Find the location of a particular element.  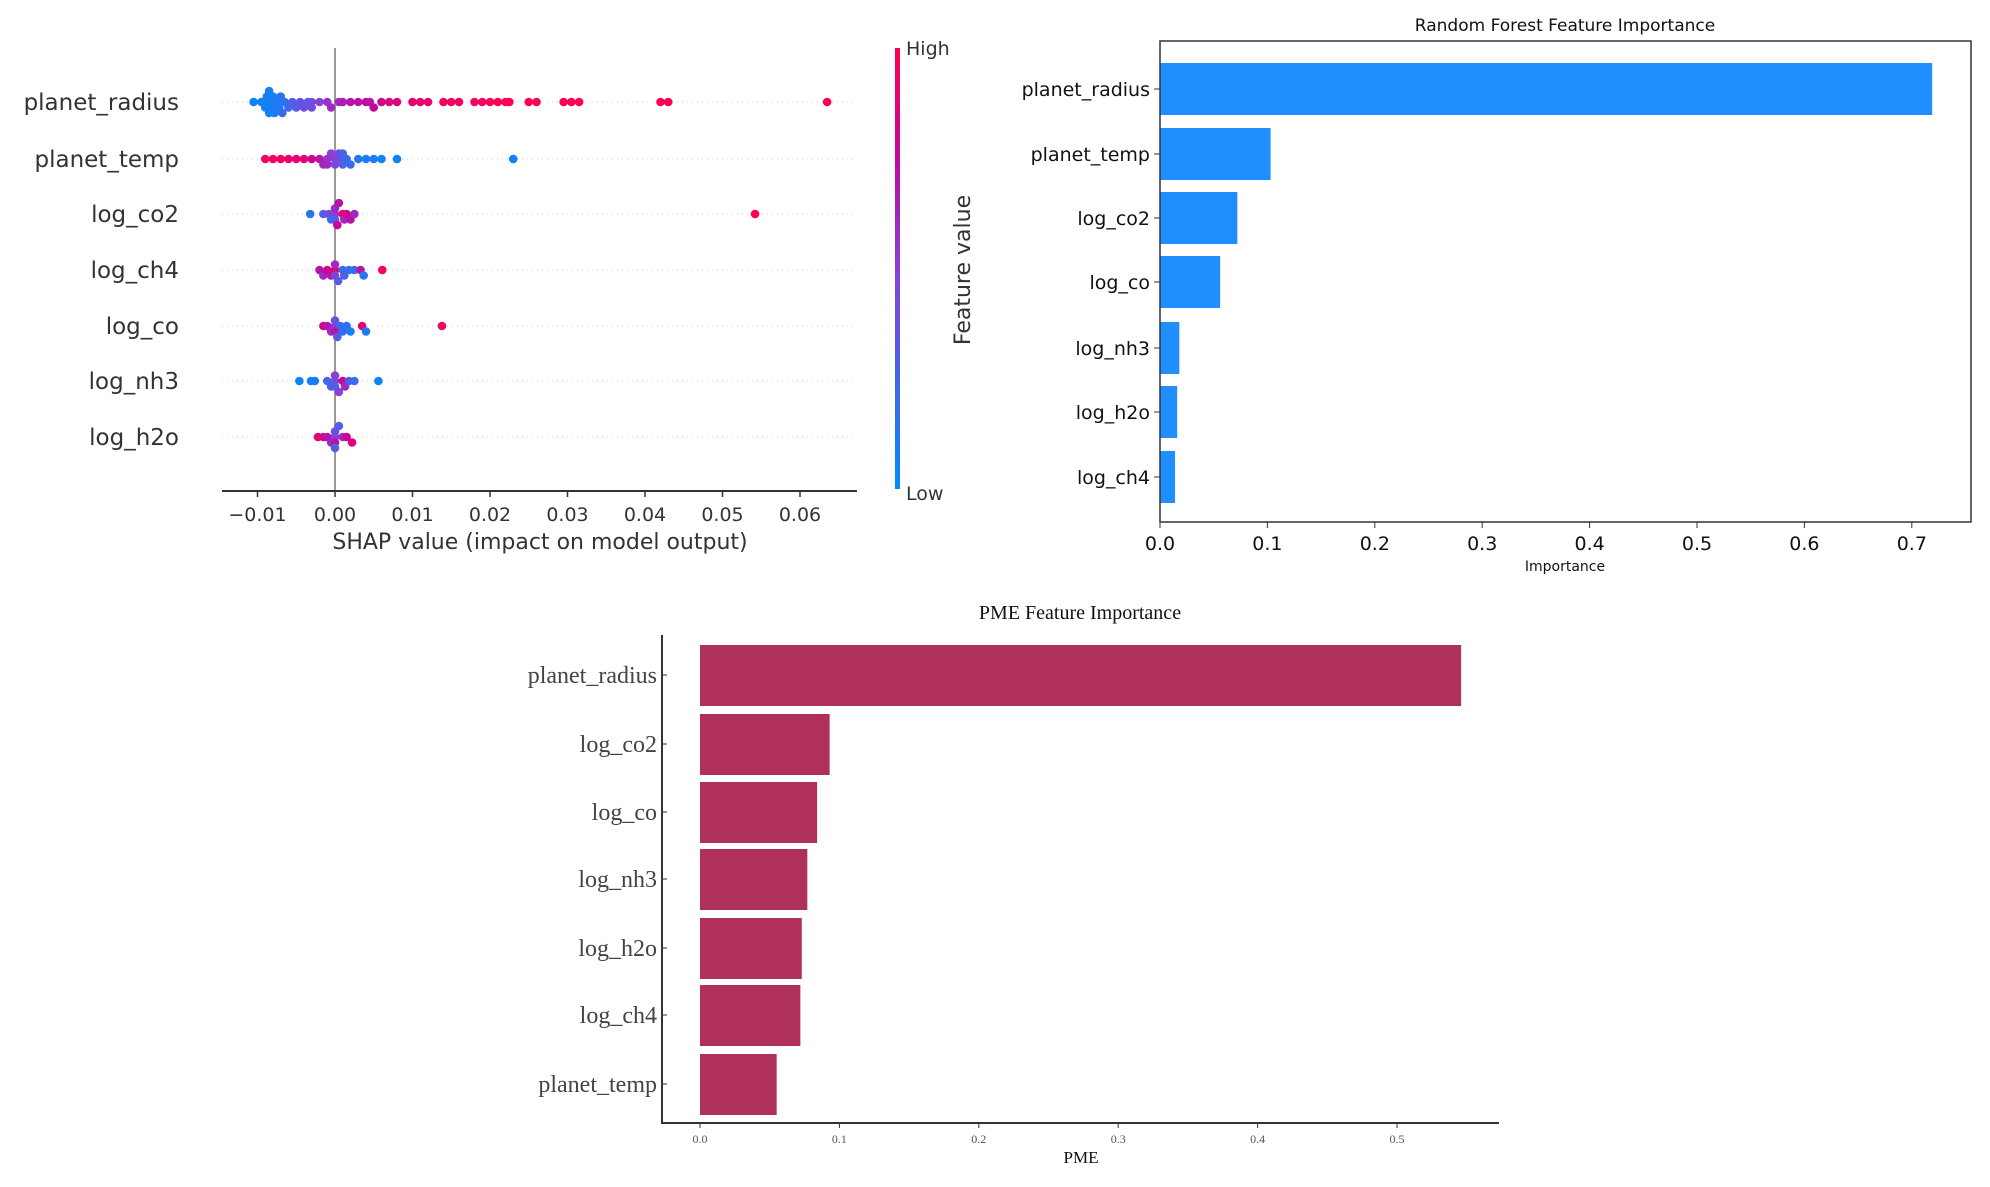

x-tick-label: 0.04 is located at coordinates (645, 515).